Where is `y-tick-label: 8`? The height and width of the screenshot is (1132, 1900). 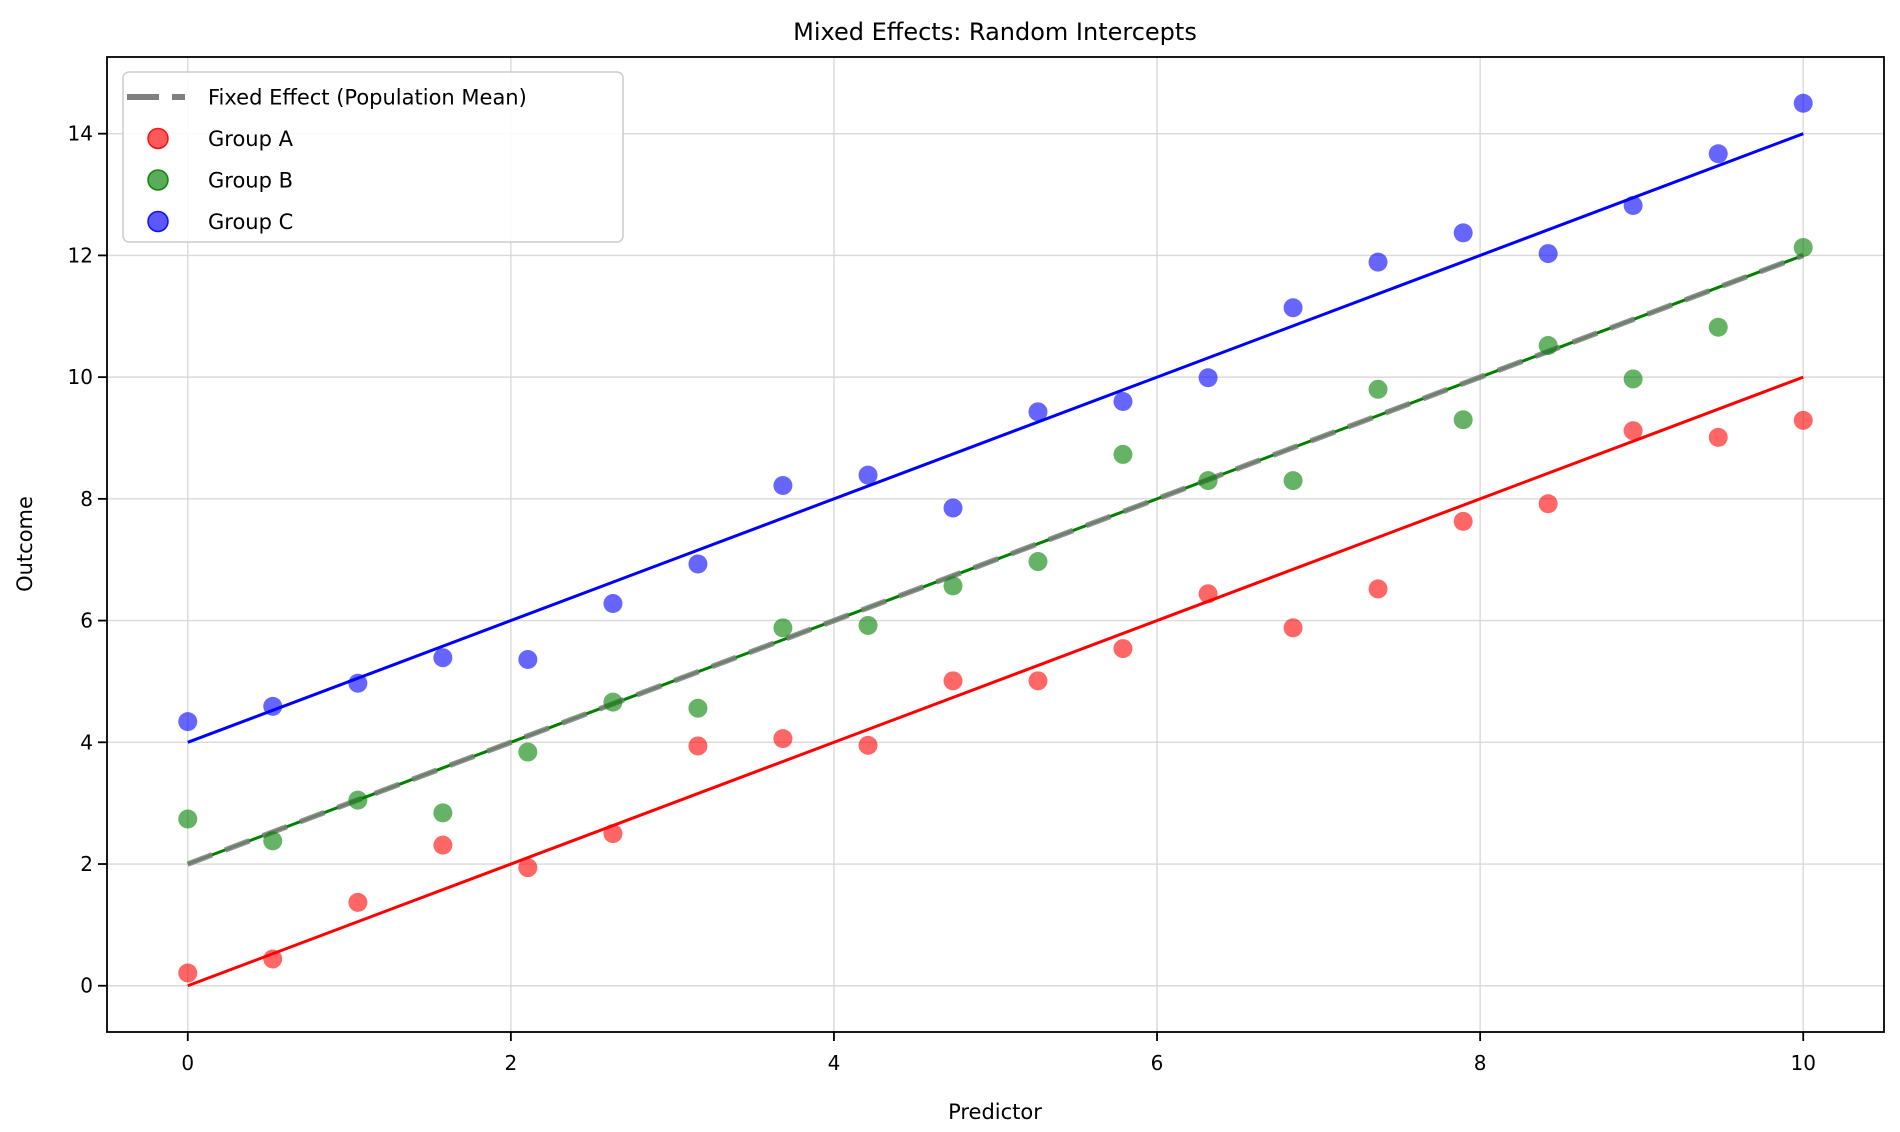 y-tick-label: 8 is located at coordinates (86, 499).